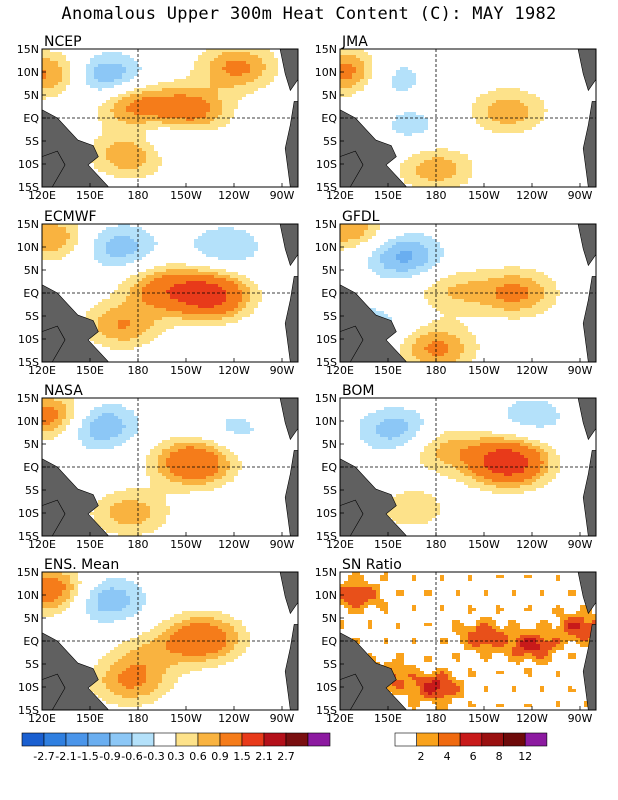 Image resolution: width=618 pixels, height=800 pixels. Describe the element at coordinates (70, 217) in the screenshot. I see `panel-title: ECMWF` at that location.